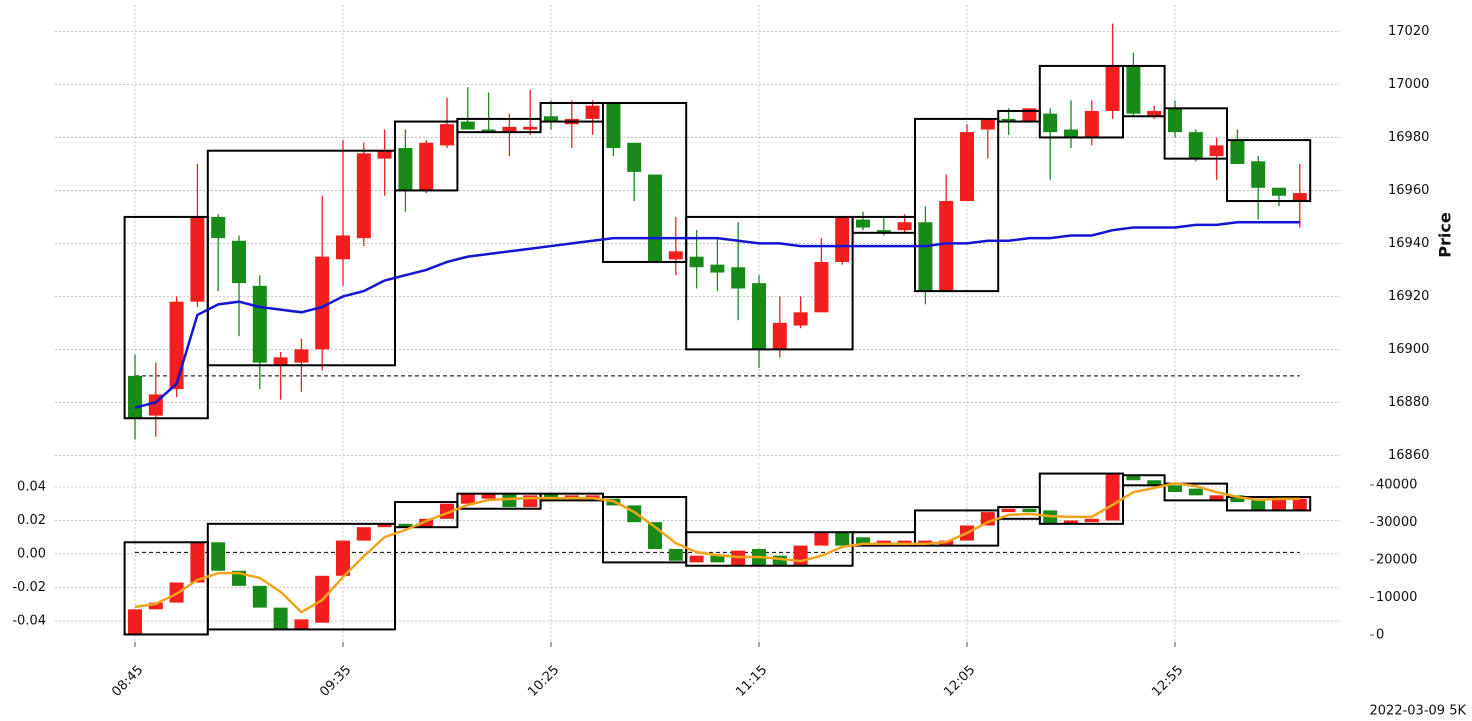 The width and height of the screenshot is (1472, 721). What do you see at coordinates (1380, 634) in the screenshot?
I see `y2-tick-label: 0` at bounding box center [1380, 634].